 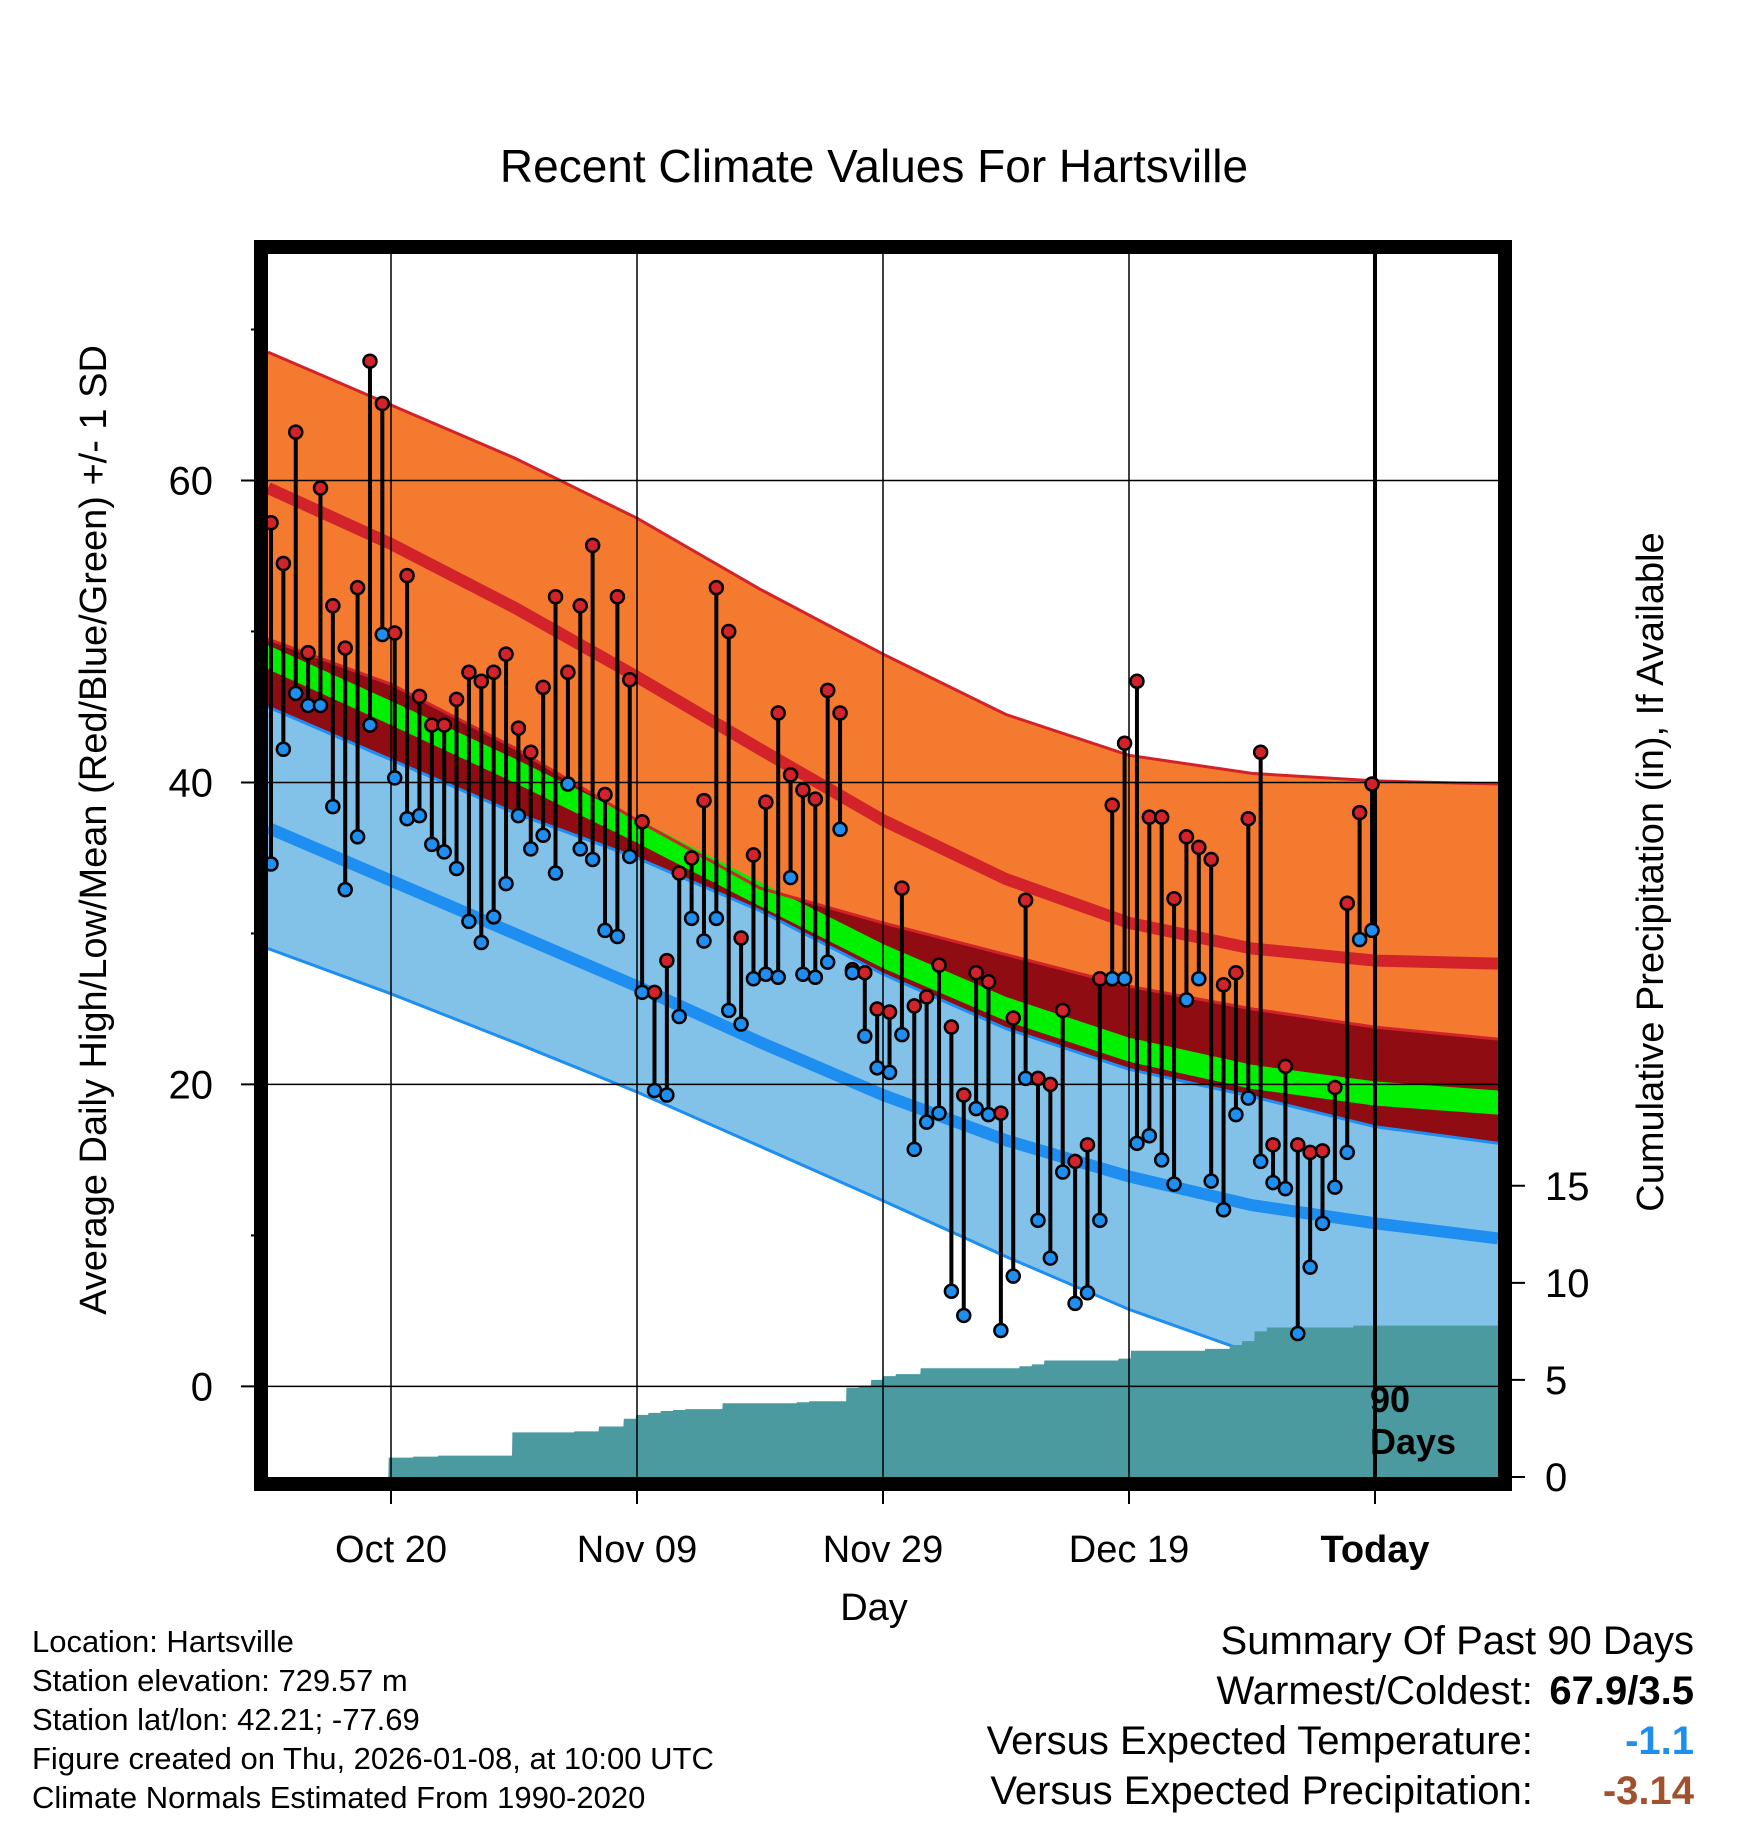 I want to click on summary-precip-row: Versus Expected Precipitation: -3.14, so click(x=1340, y=1791).